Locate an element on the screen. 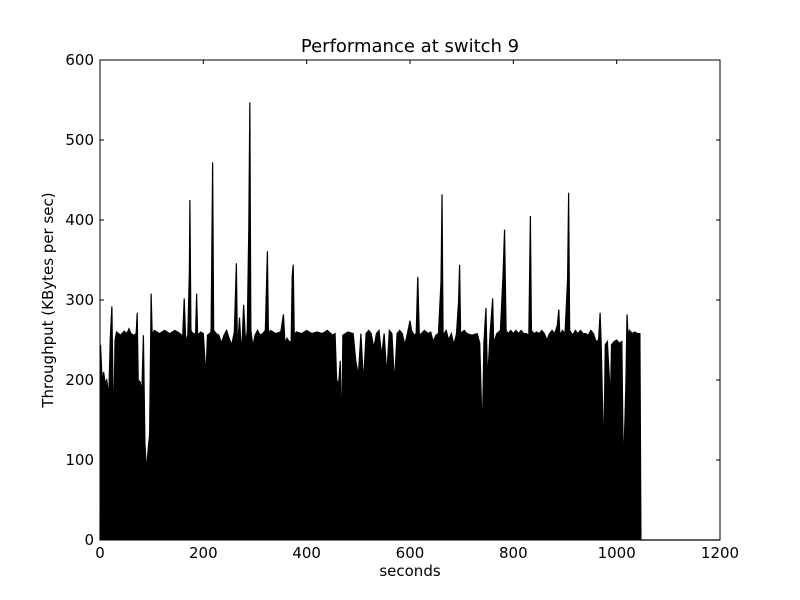  y-tick-label: 0 is located at coordinates (89, 540).